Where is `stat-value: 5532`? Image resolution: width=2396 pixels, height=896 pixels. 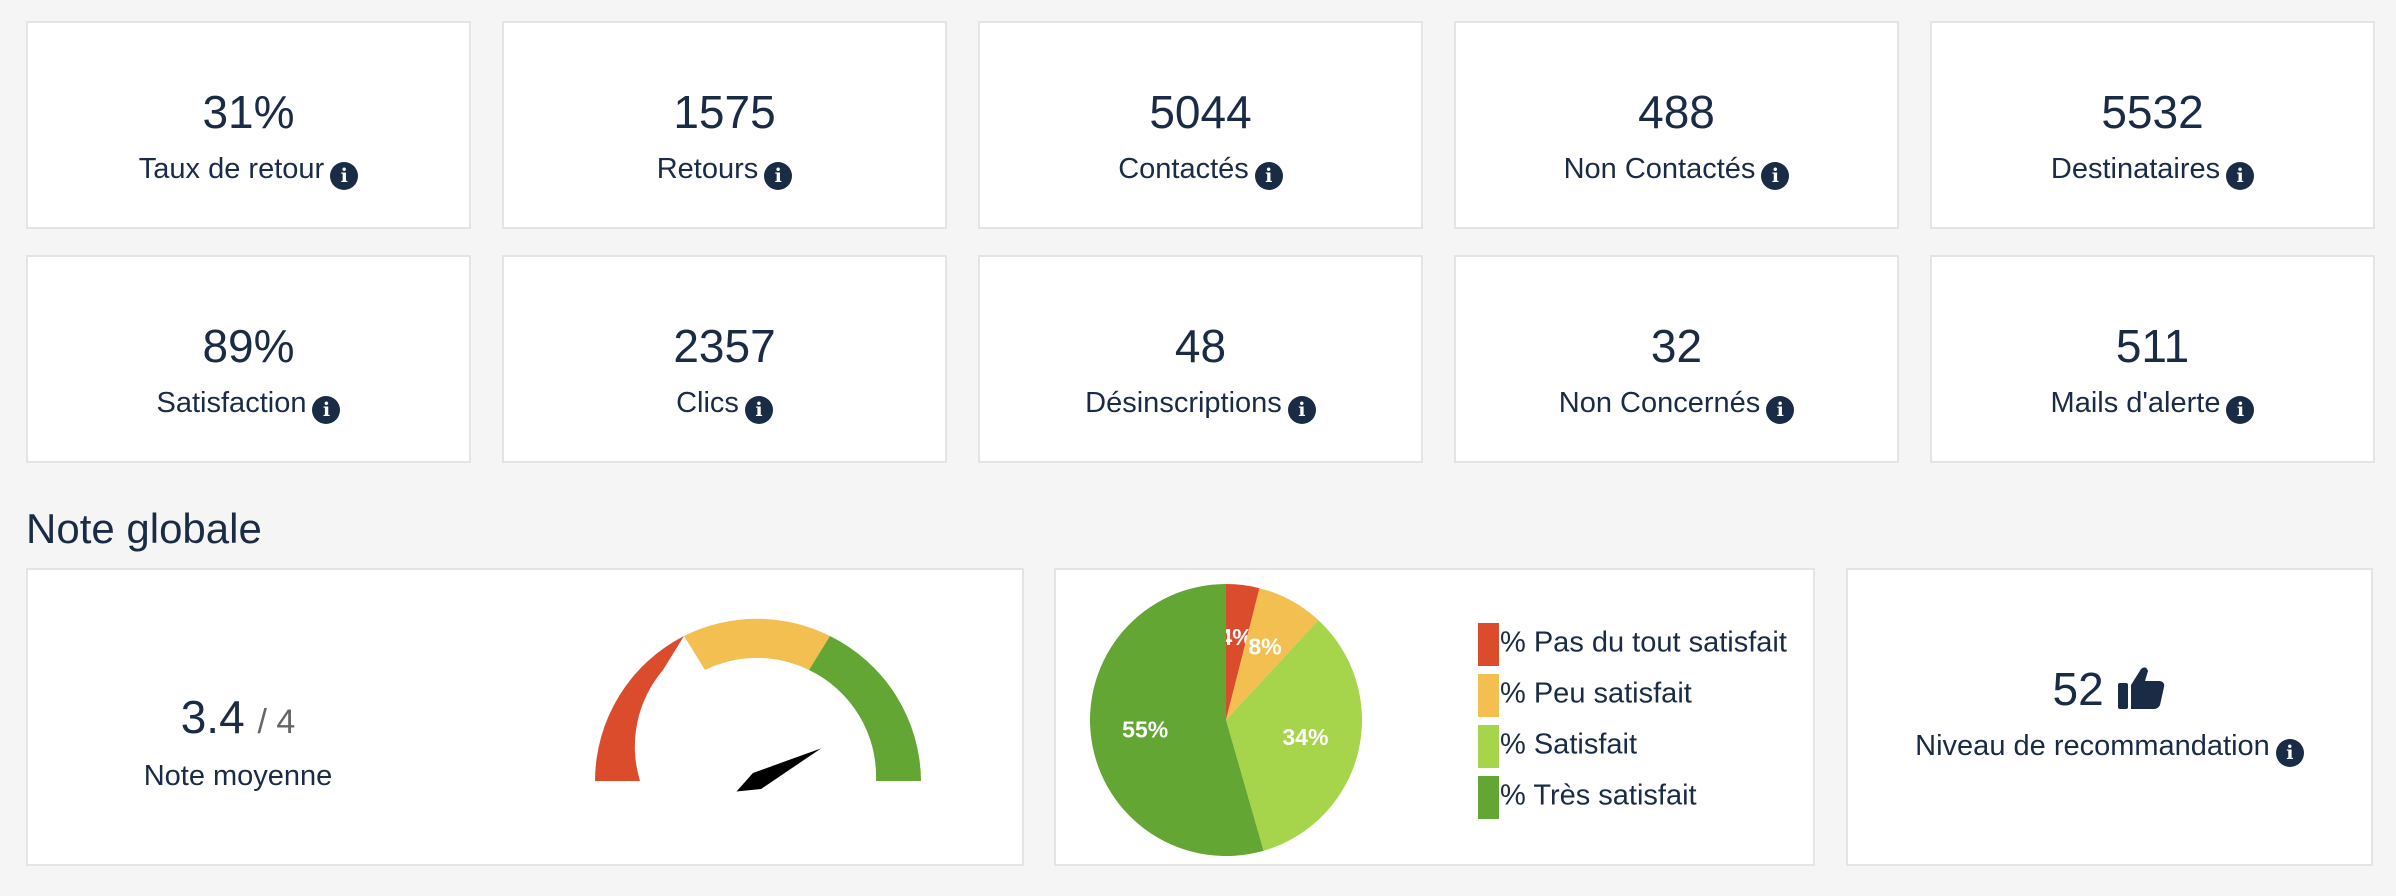 stat-value: 5532 is located at coordinates (2152, 112).